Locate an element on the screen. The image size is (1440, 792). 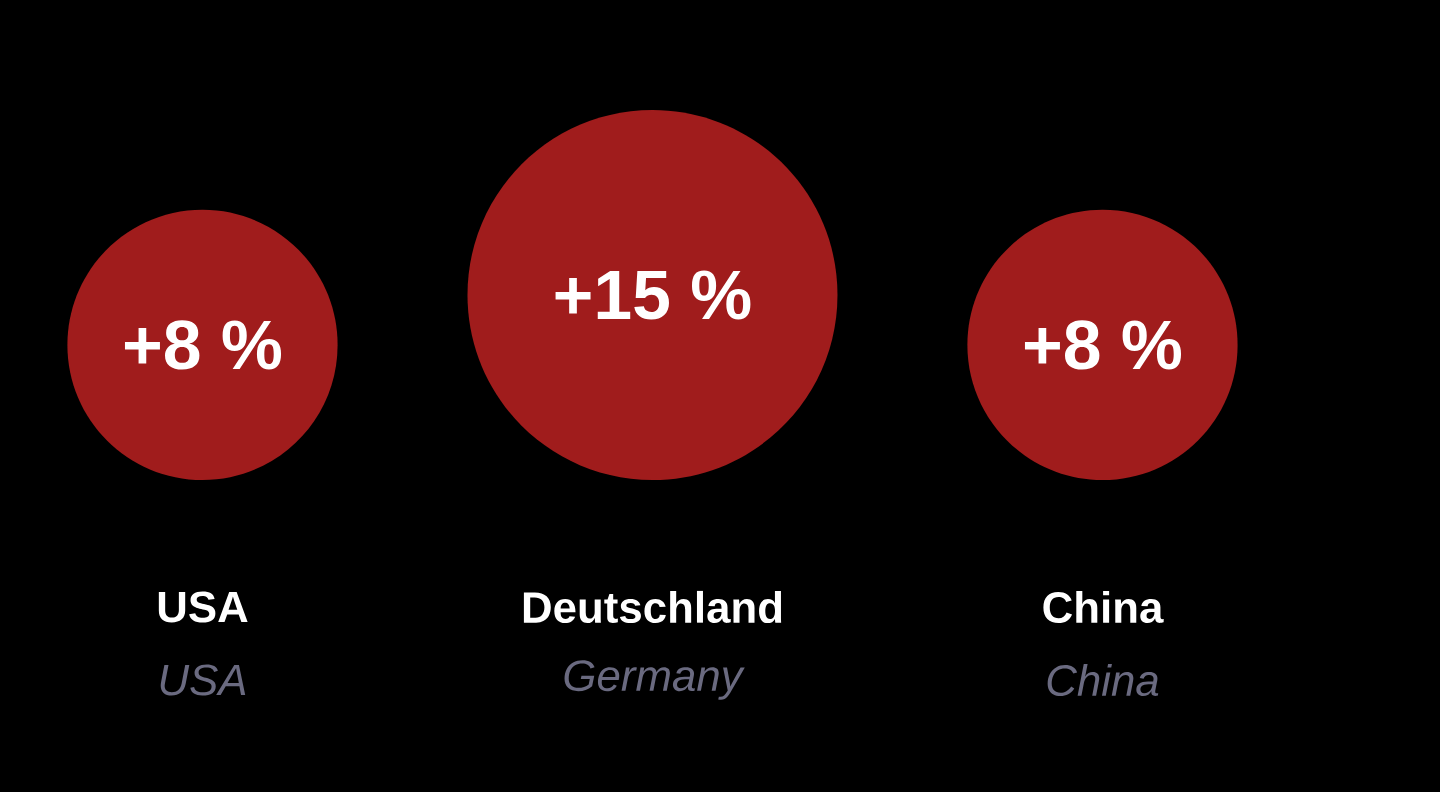
text: Germany is located at coordinates (654, 680).